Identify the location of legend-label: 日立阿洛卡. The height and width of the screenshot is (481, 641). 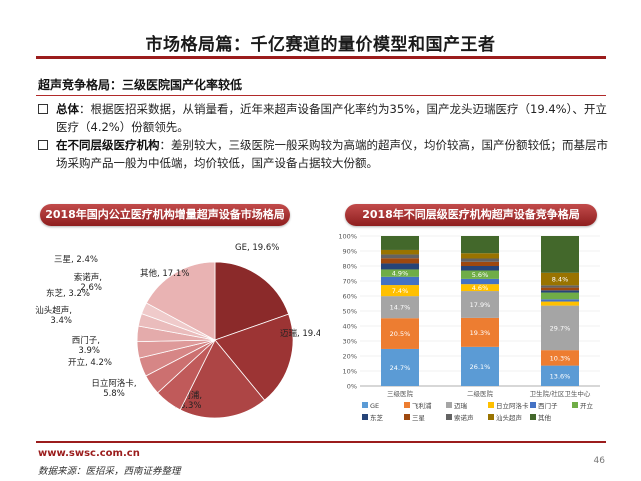
(512, 405).